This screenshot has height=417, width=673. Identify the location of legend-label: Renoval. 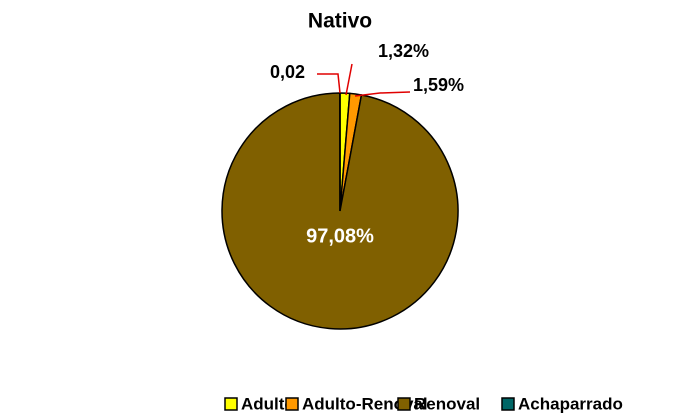
(447, 403).